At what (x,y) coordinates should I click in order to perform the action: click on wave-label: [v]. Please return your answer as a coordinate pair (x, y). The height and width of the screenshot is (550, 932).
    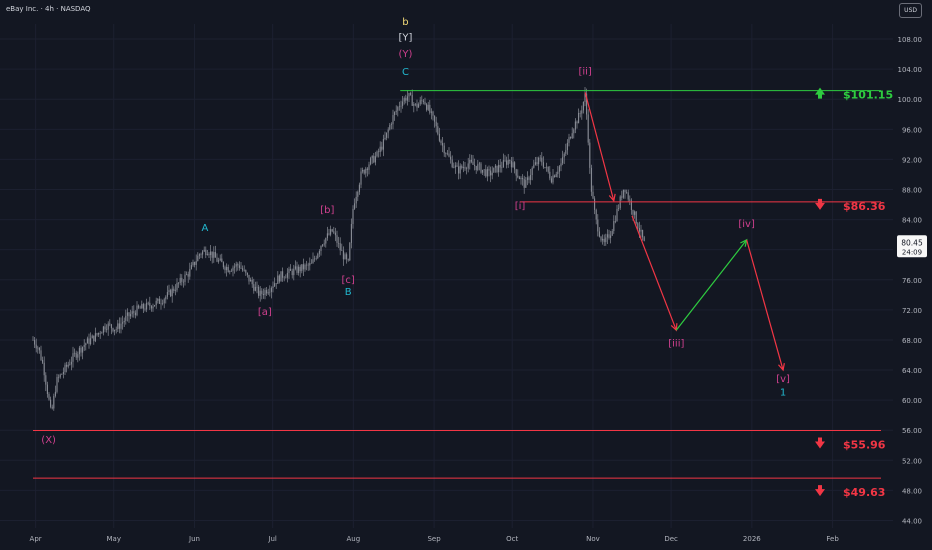
    Looking at the image, I should click on (783, 379).